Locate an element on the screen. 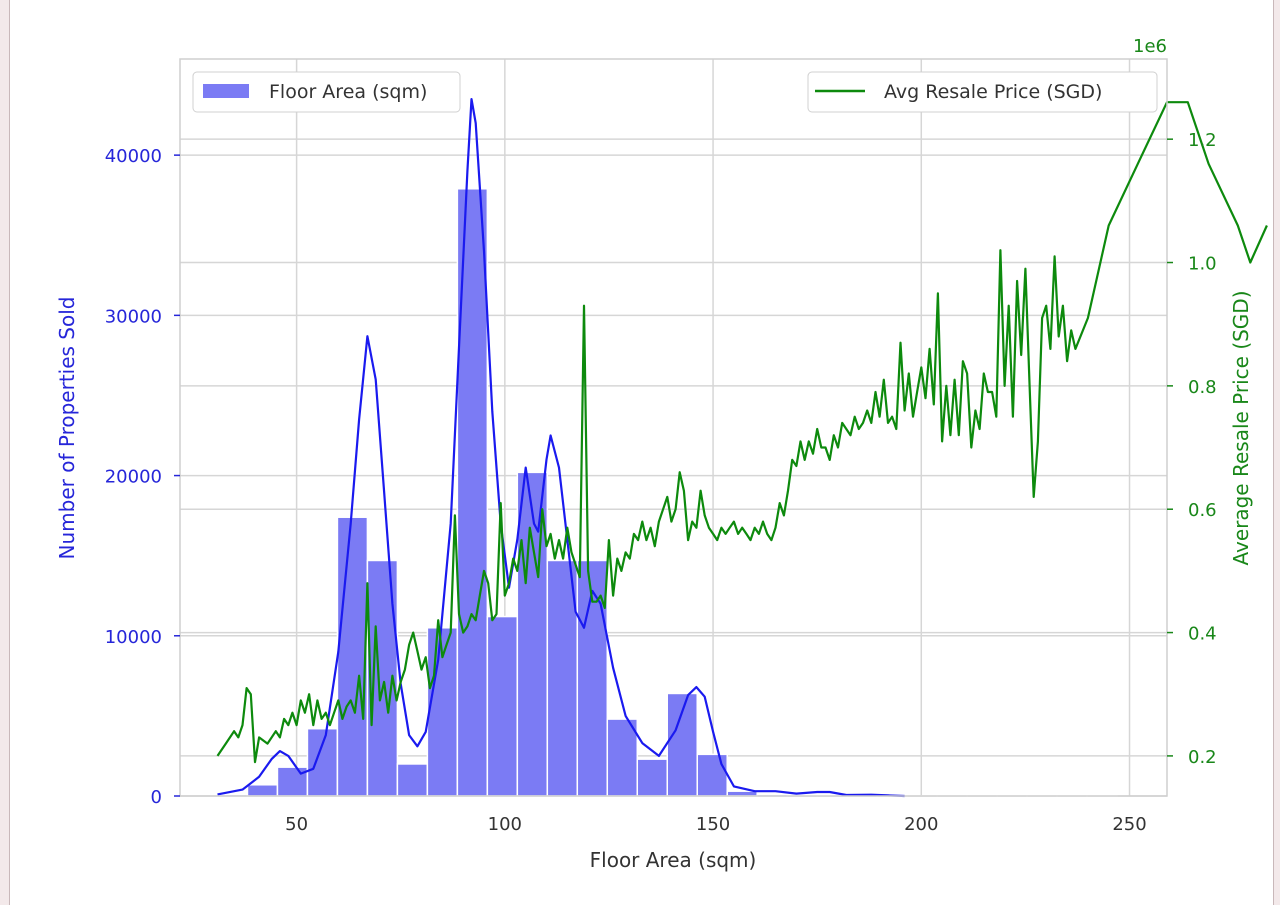  legend-avg-price: Avg Resale Price (SGD) is located at coordinates (982, 92).